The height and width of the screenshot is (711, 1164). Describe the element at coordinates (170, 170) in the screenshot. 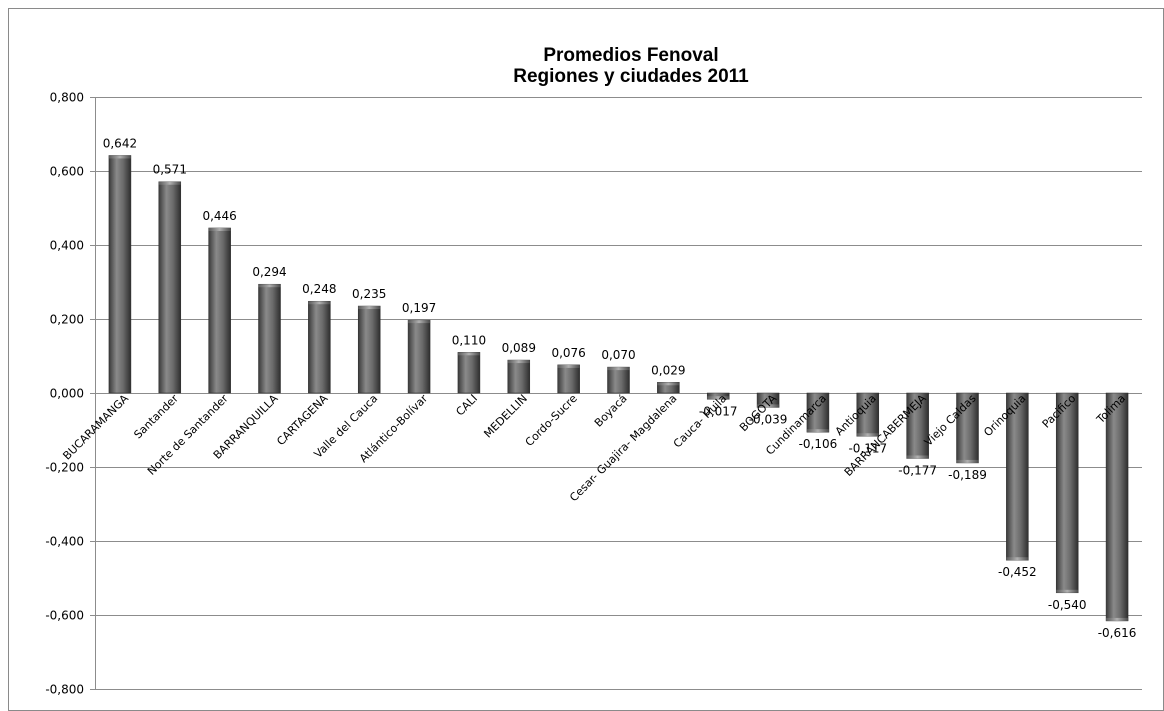

I see `data-label: 0,571` at that location.